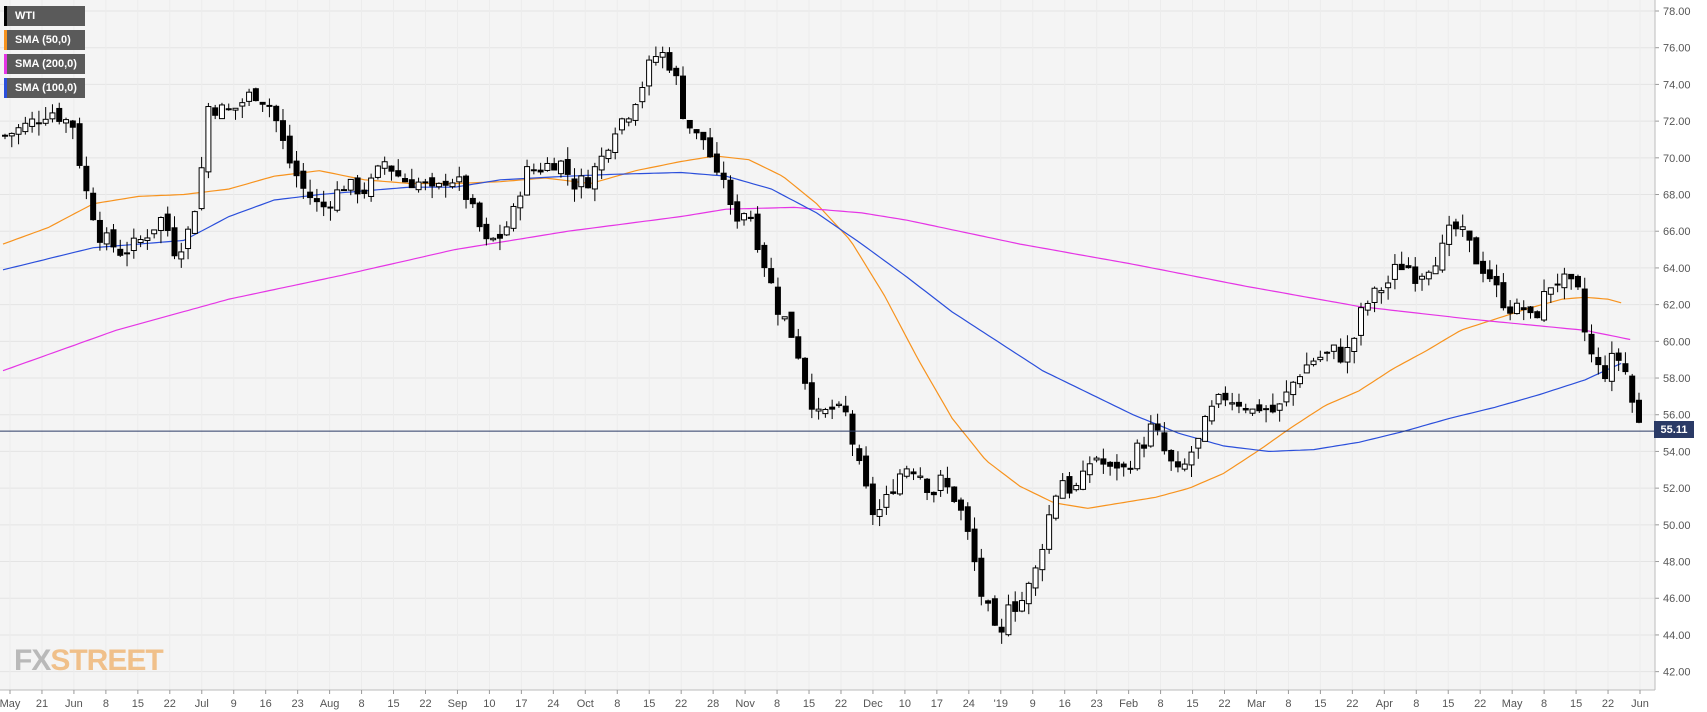 The width and height of the screenshot is (1707, 712). I want to click on legend-item-wti: WTI, so click(44, 16).